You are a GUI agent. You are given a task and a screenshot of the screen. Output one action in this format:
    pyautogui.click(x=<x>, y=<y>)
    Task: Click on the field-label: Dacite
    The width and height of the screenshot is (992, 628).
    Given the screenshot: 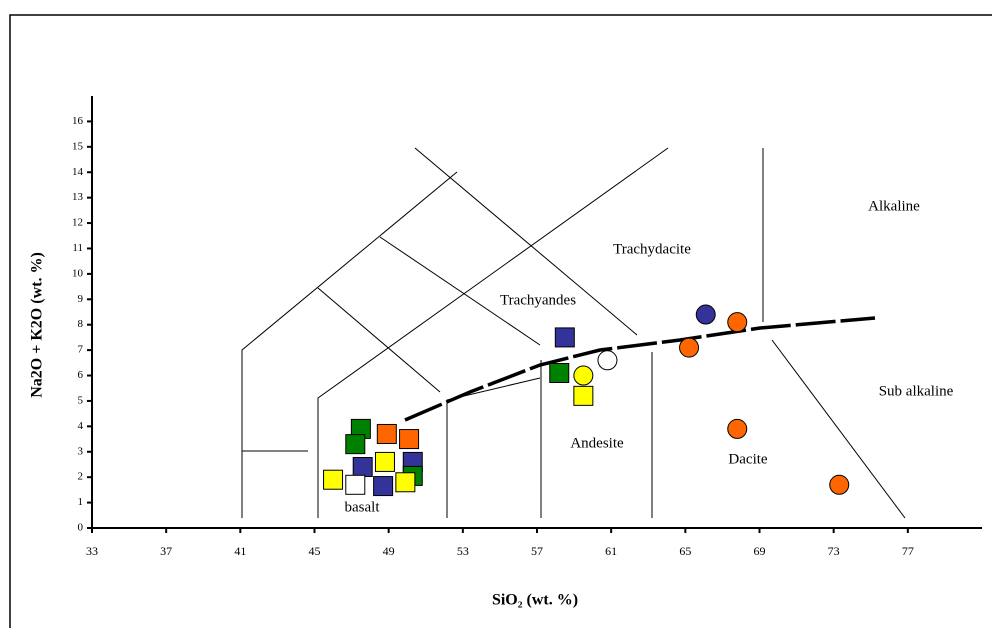 What is the action you would take?
    pyautogui.click(x=747, y=459)
    